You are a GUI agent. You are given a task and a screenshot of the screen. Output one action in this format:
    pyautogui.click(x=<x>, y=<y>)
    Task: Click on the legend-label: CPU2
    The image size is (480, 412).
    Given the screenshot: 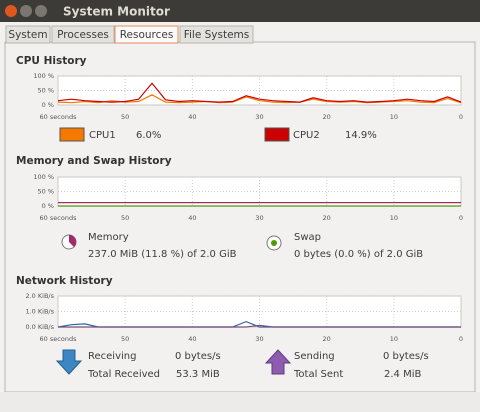 What is the action you would take?
    pyautogui.click(x=306, y=135)
    